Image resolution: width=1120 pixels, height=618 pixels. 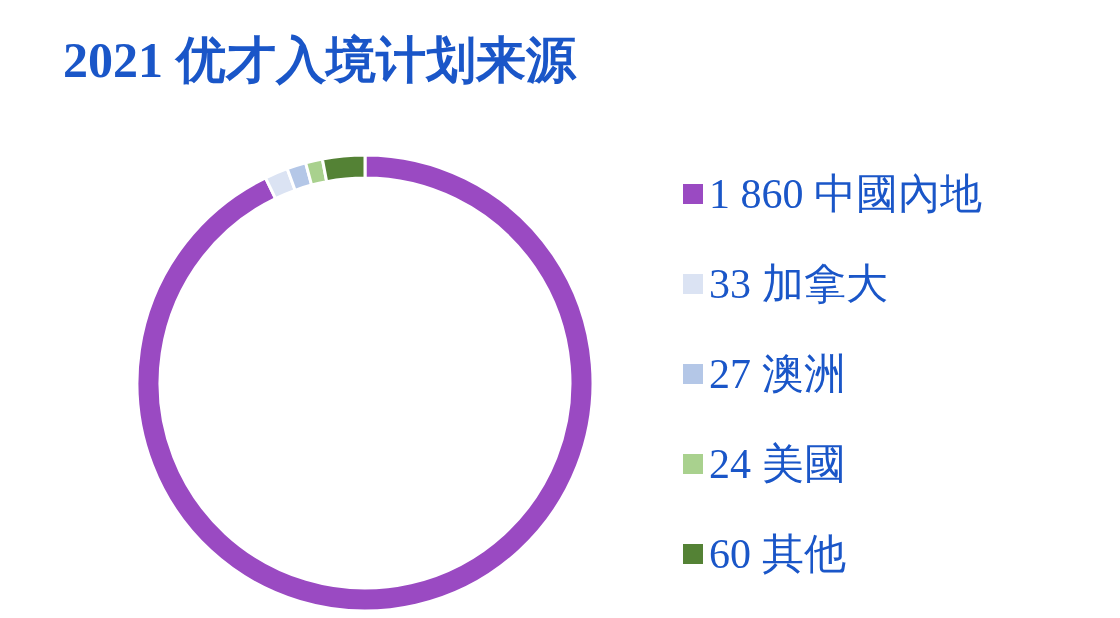 I want to click on legend-label: 60 其他, so click(x=777, y=554).